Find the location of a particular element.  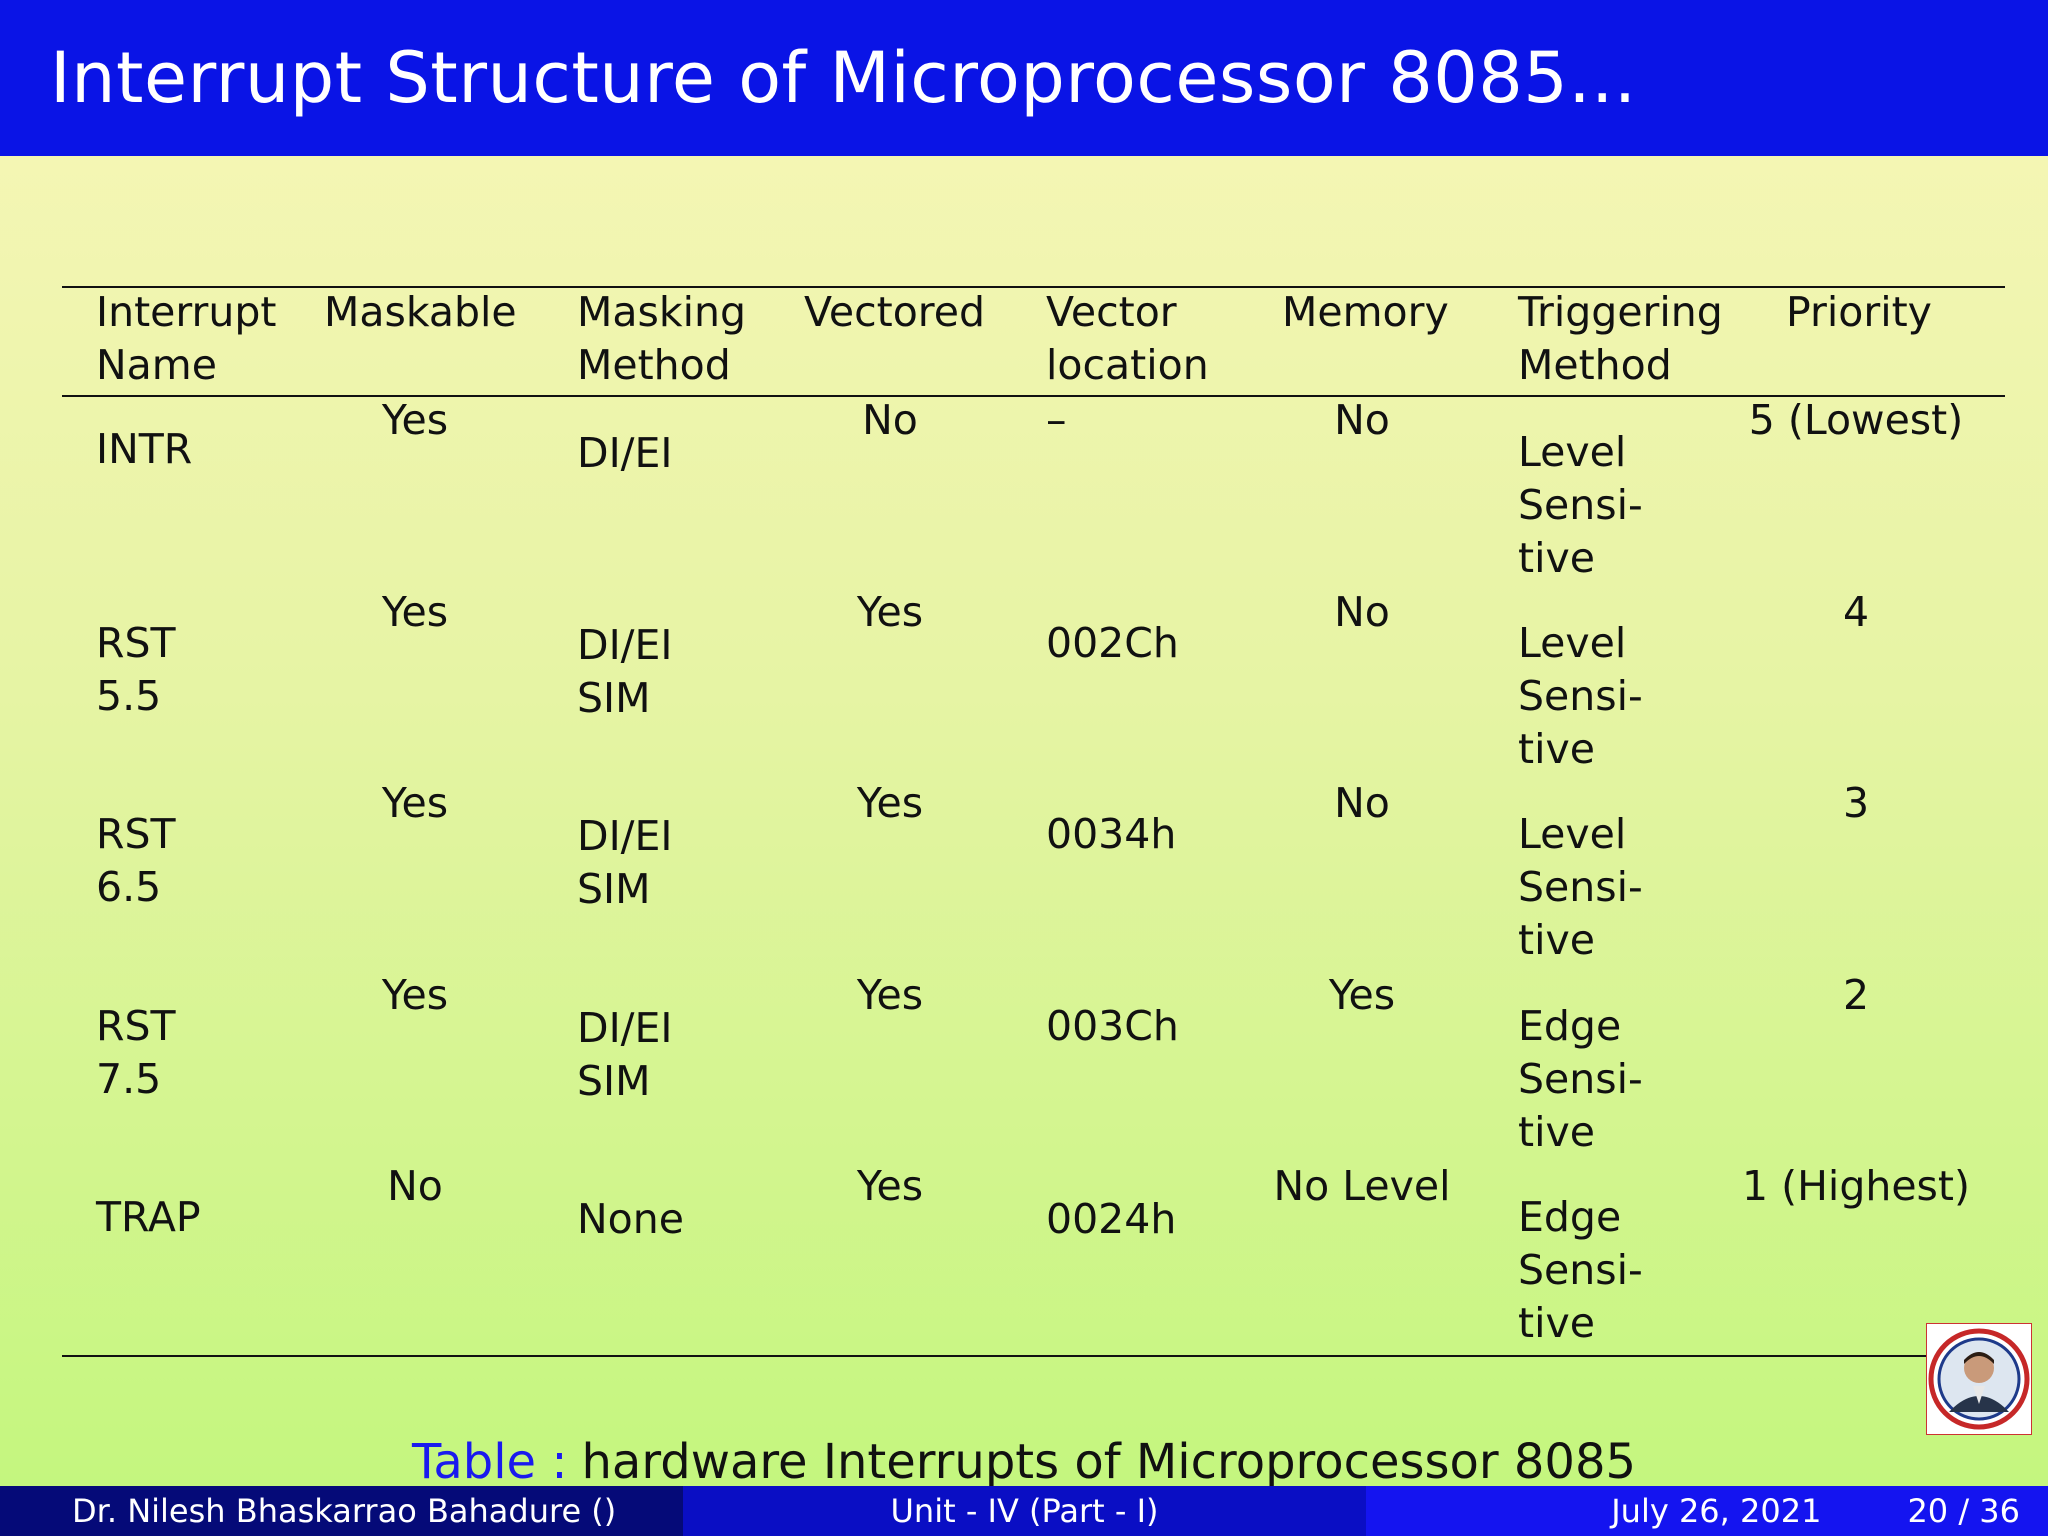

cell-memory: Yes is located at coordinates (1362, 995).